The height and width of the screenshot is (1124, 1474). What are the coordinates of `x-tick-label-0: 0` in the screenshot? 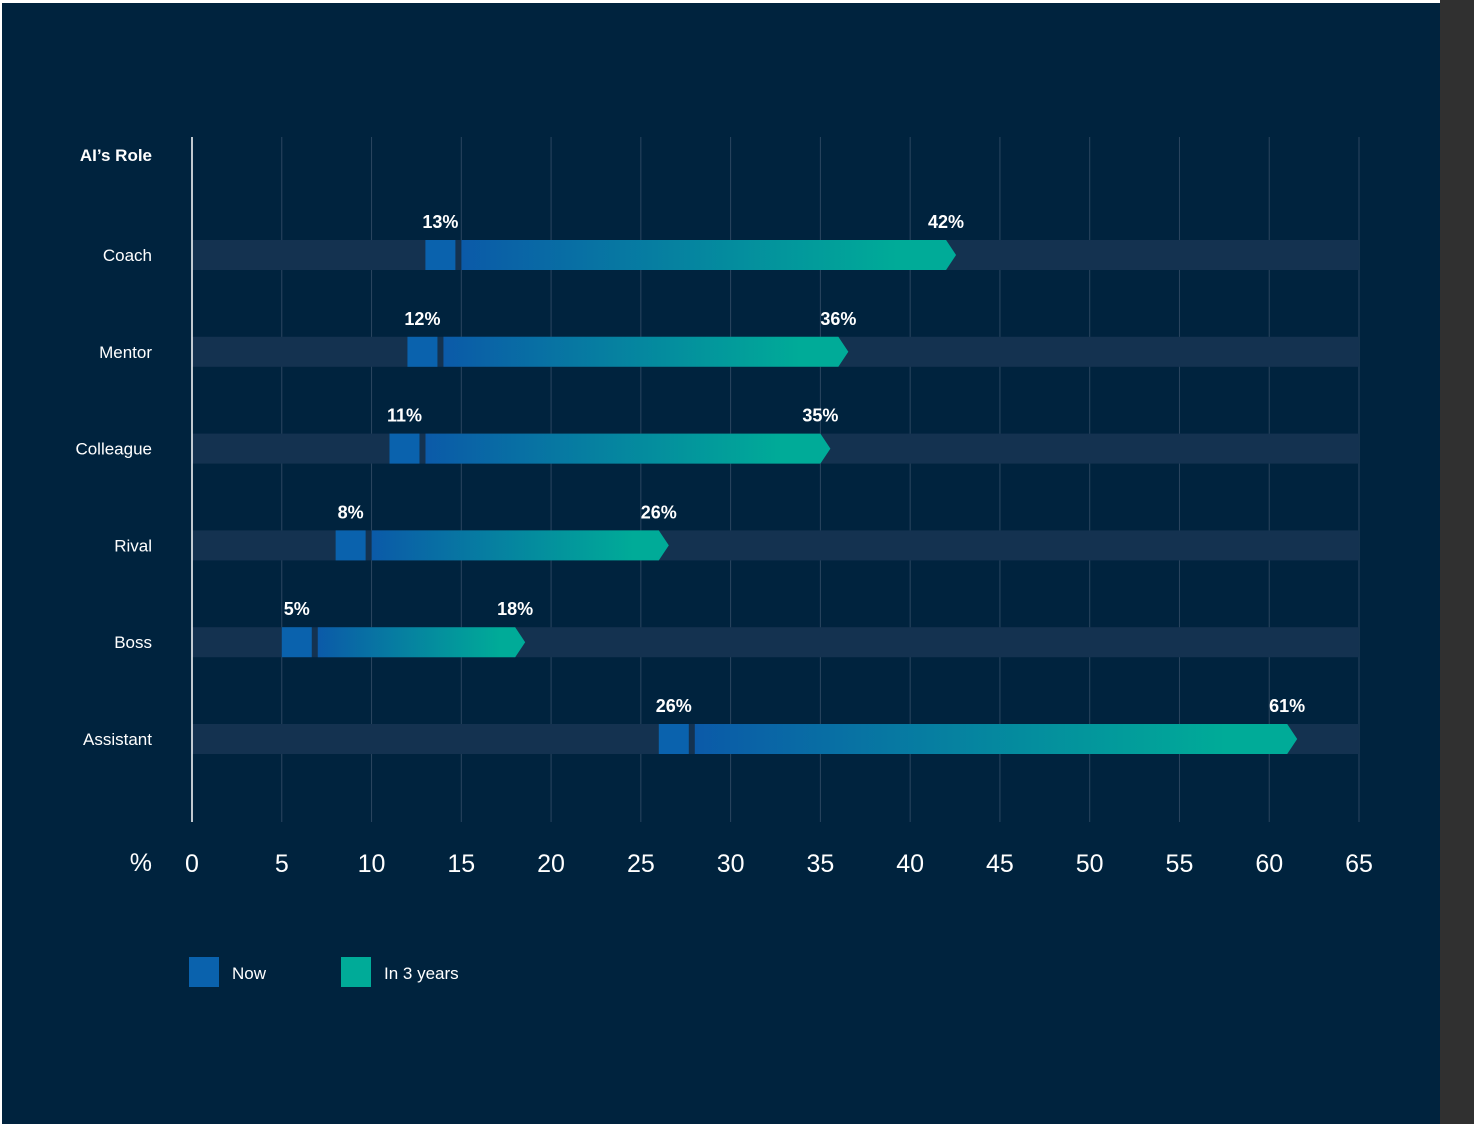 It's located at (192, 864).